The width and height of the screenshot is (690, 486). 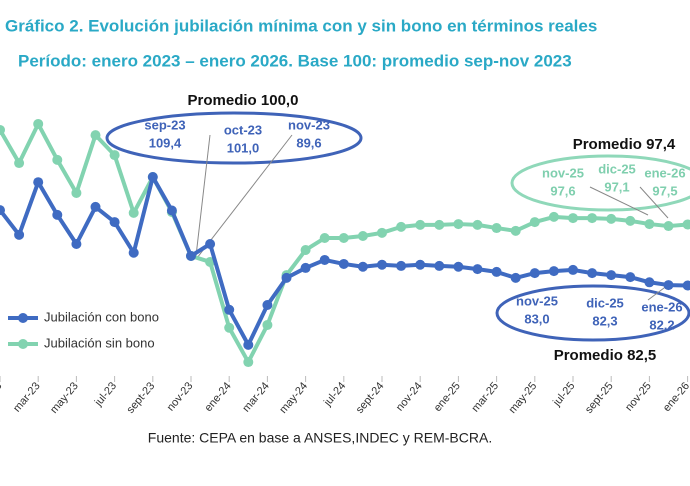 What do you see at coordinates (599, 398) in the screenshot?
I see `x-tick-label: sept-25` at bounding box center [599, 398].